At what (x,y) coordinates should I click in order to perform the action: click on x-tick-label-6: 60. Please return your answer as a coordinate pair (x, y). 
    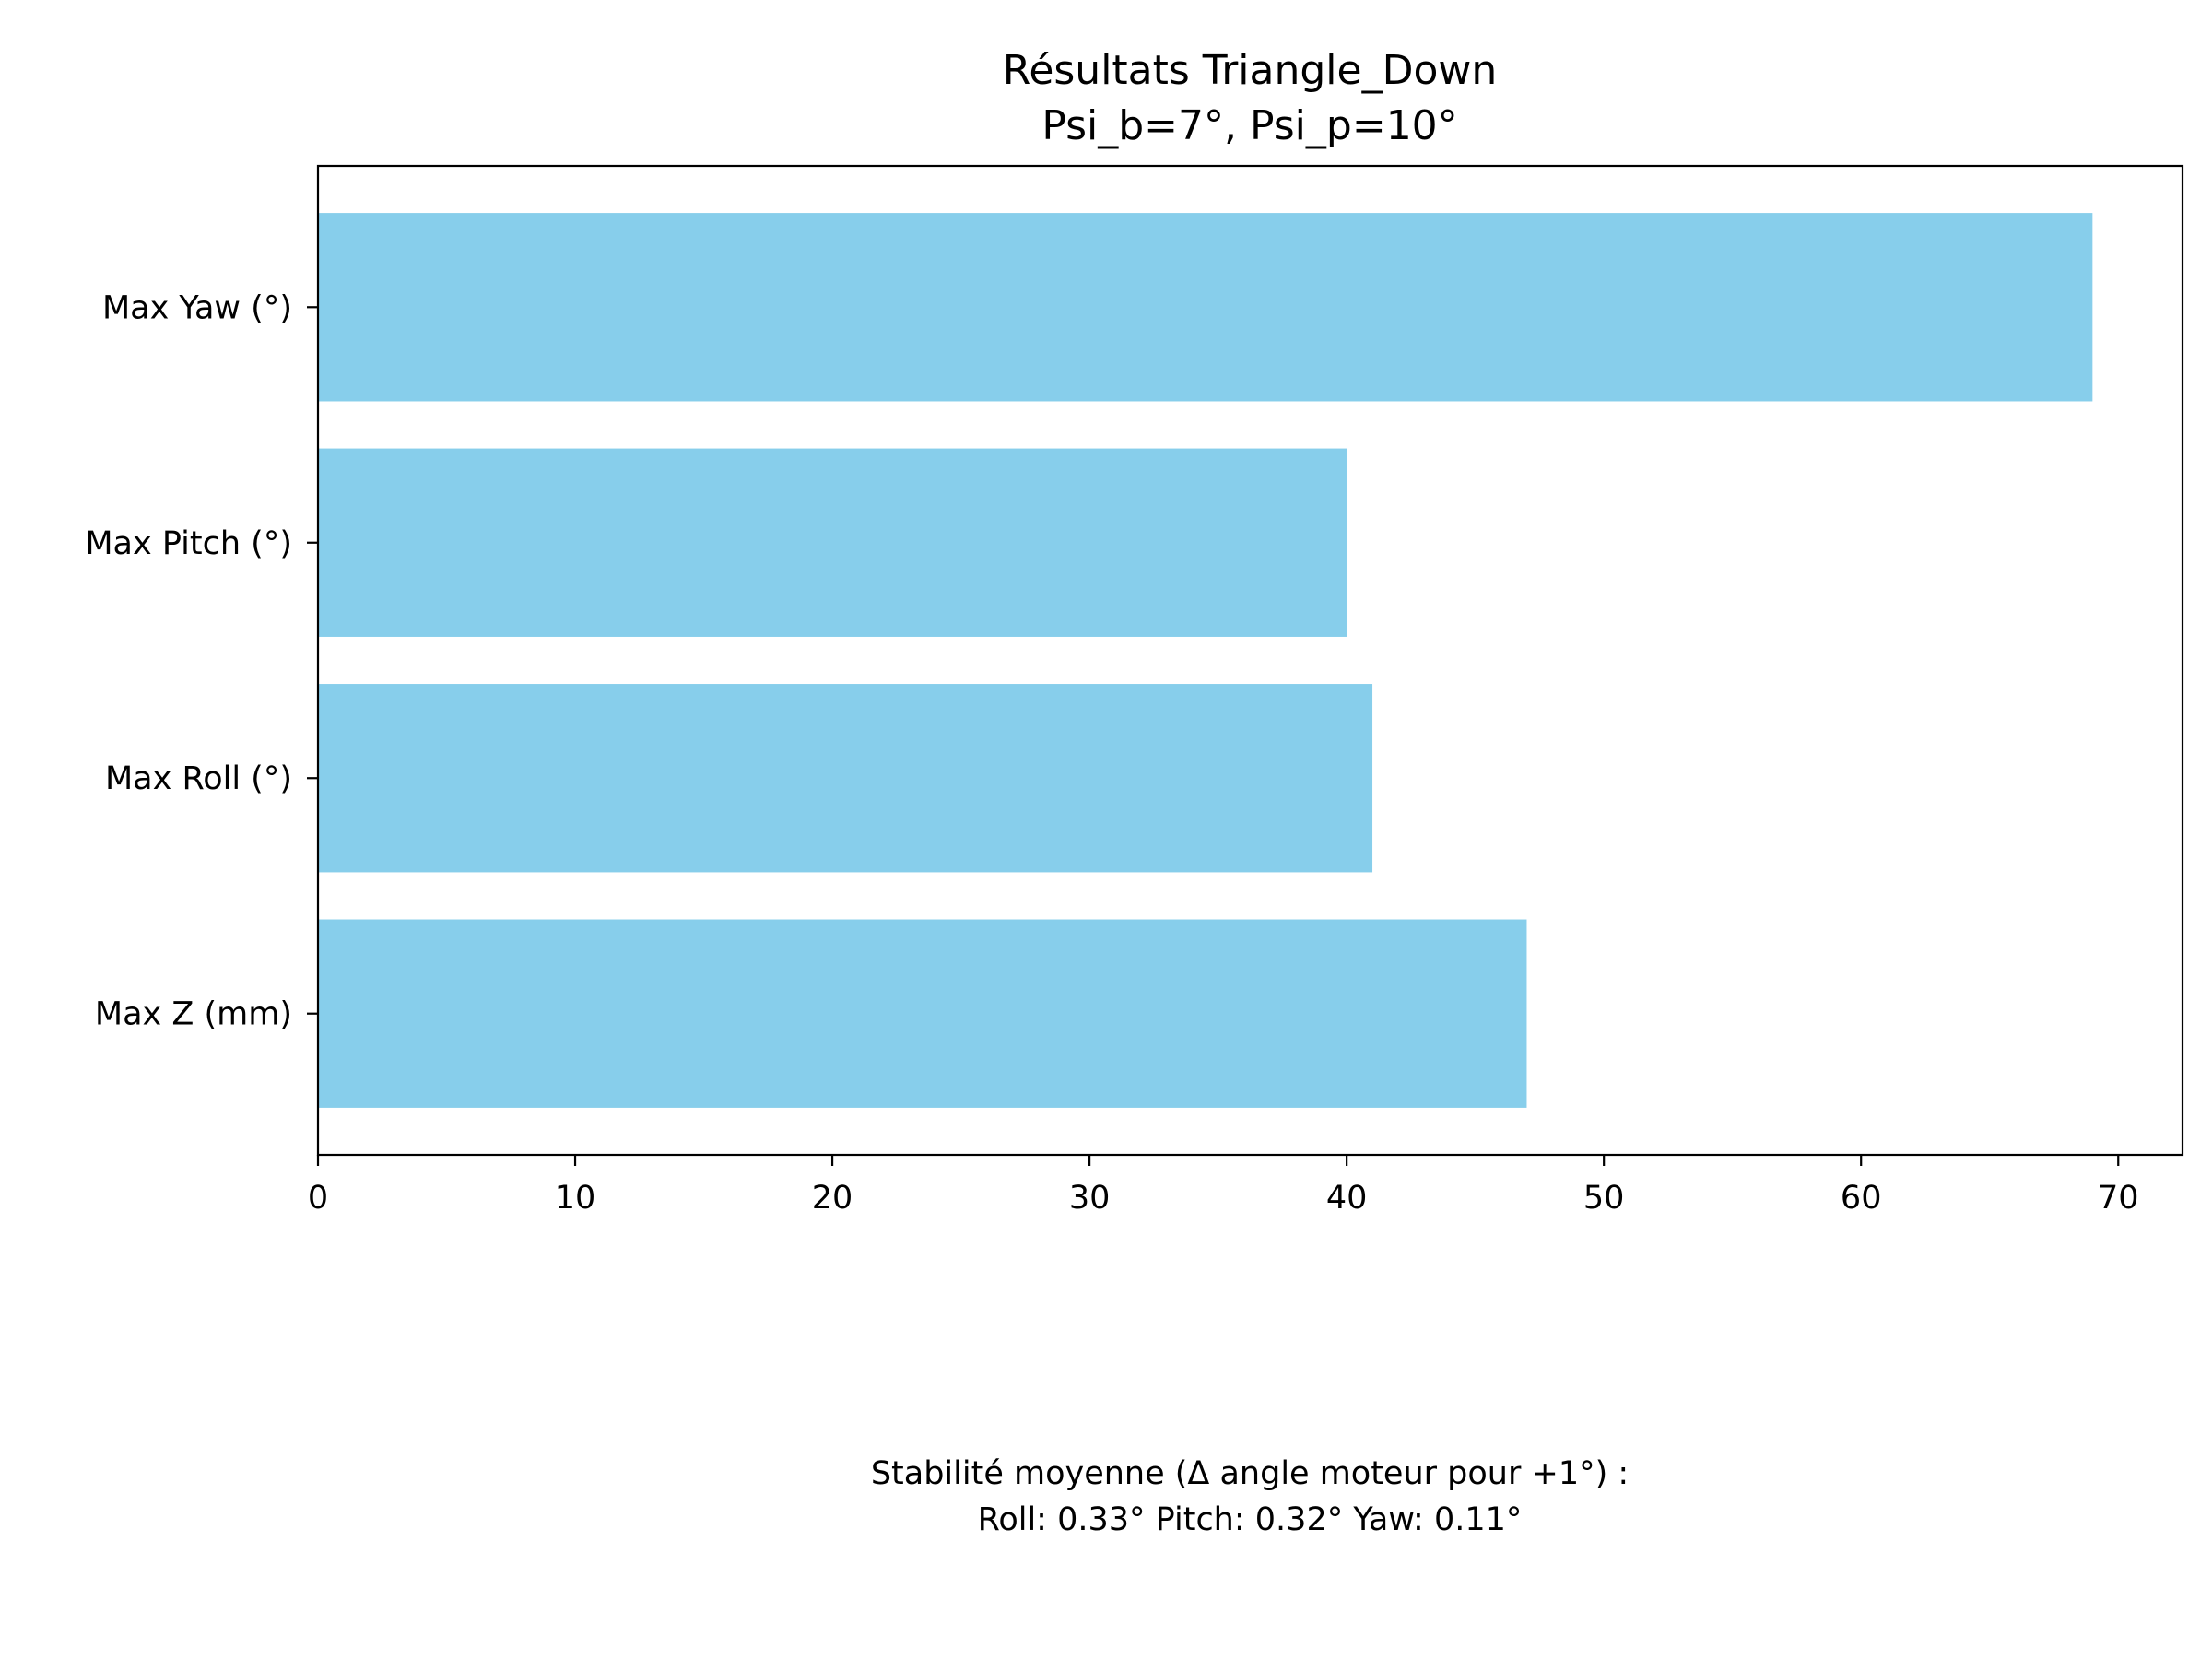
    Looking at the image, I should click on (1861, 1198).